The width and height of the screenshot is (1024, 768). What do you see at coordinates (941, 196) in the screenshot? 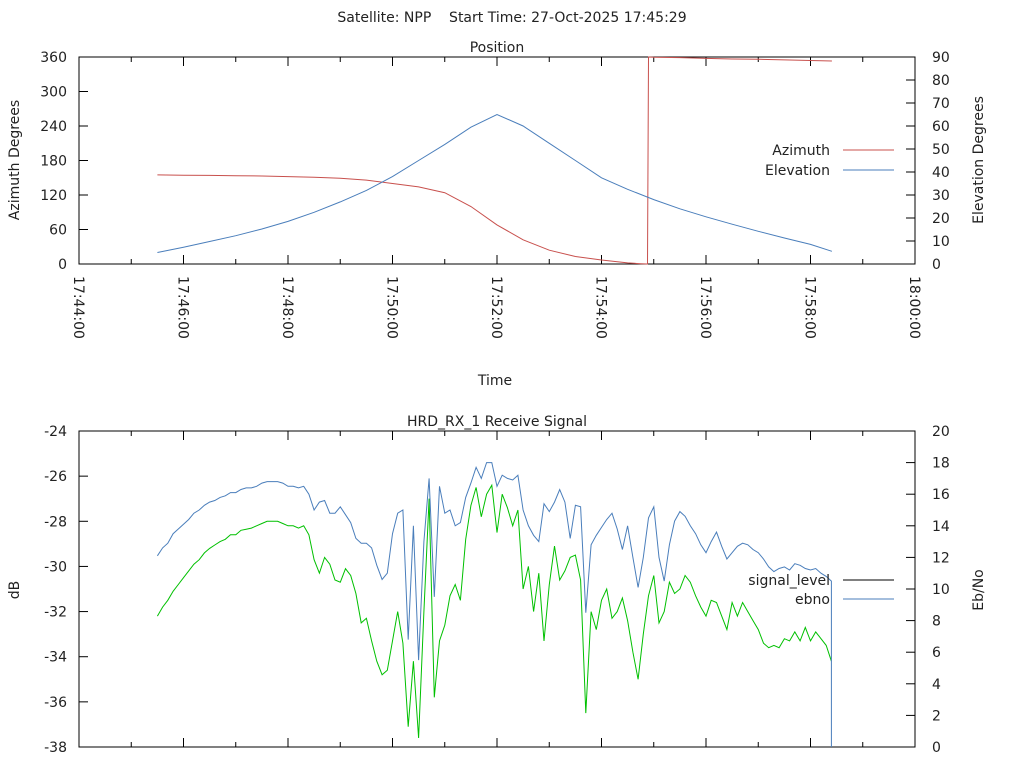
I see `y2-tick-label: 30` at bounding box center [941, 196].